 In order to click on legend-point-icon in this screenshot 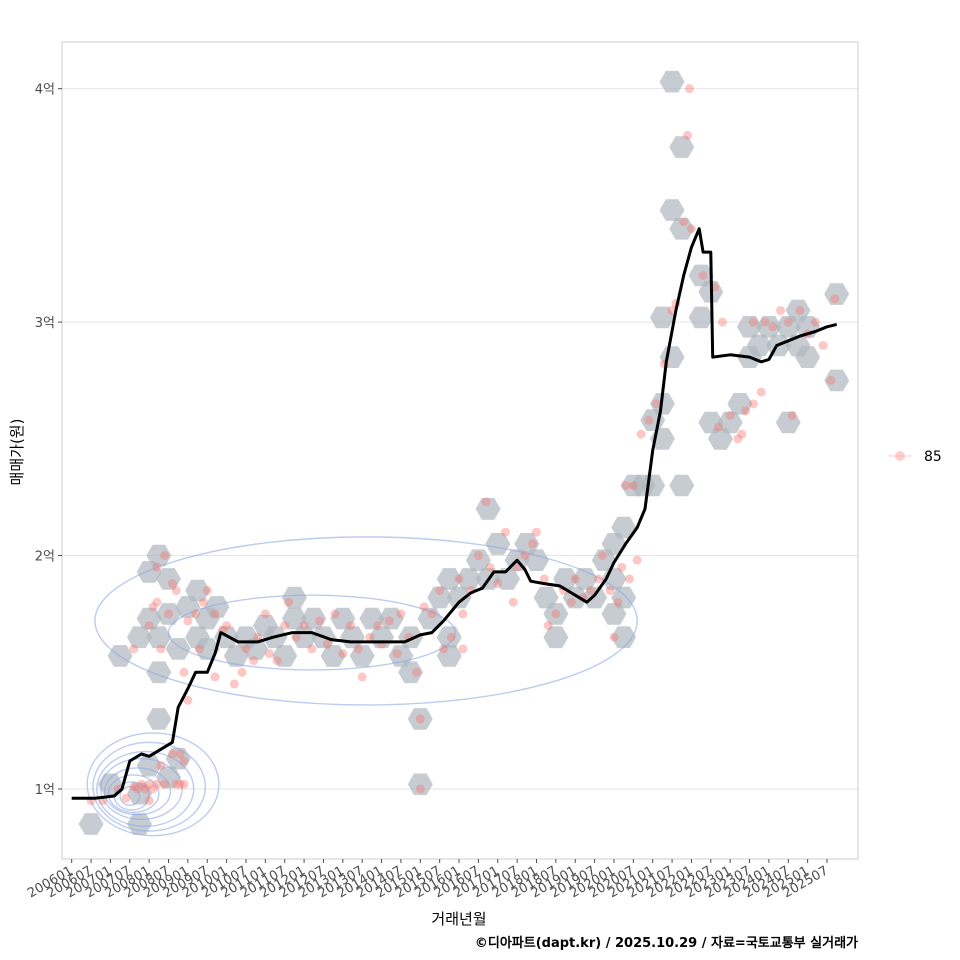, I will do `click(900, 456)`.